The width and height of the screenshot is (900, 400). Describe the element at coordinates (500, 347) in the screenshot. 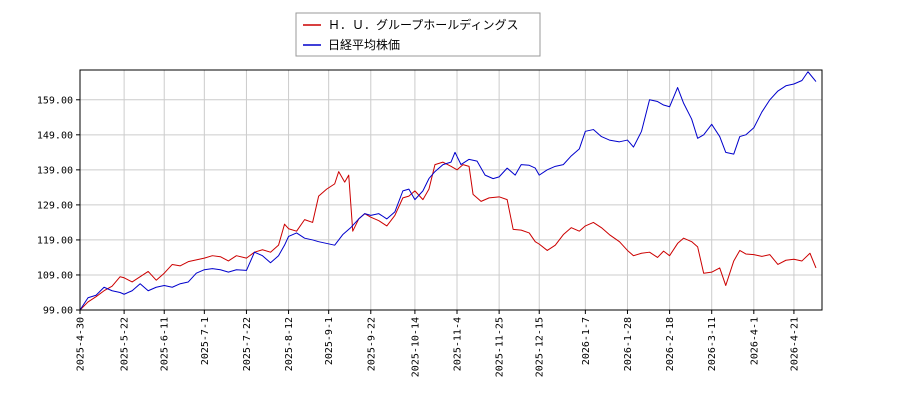

I see `x-tick-label: 2025-11-25` at that location.